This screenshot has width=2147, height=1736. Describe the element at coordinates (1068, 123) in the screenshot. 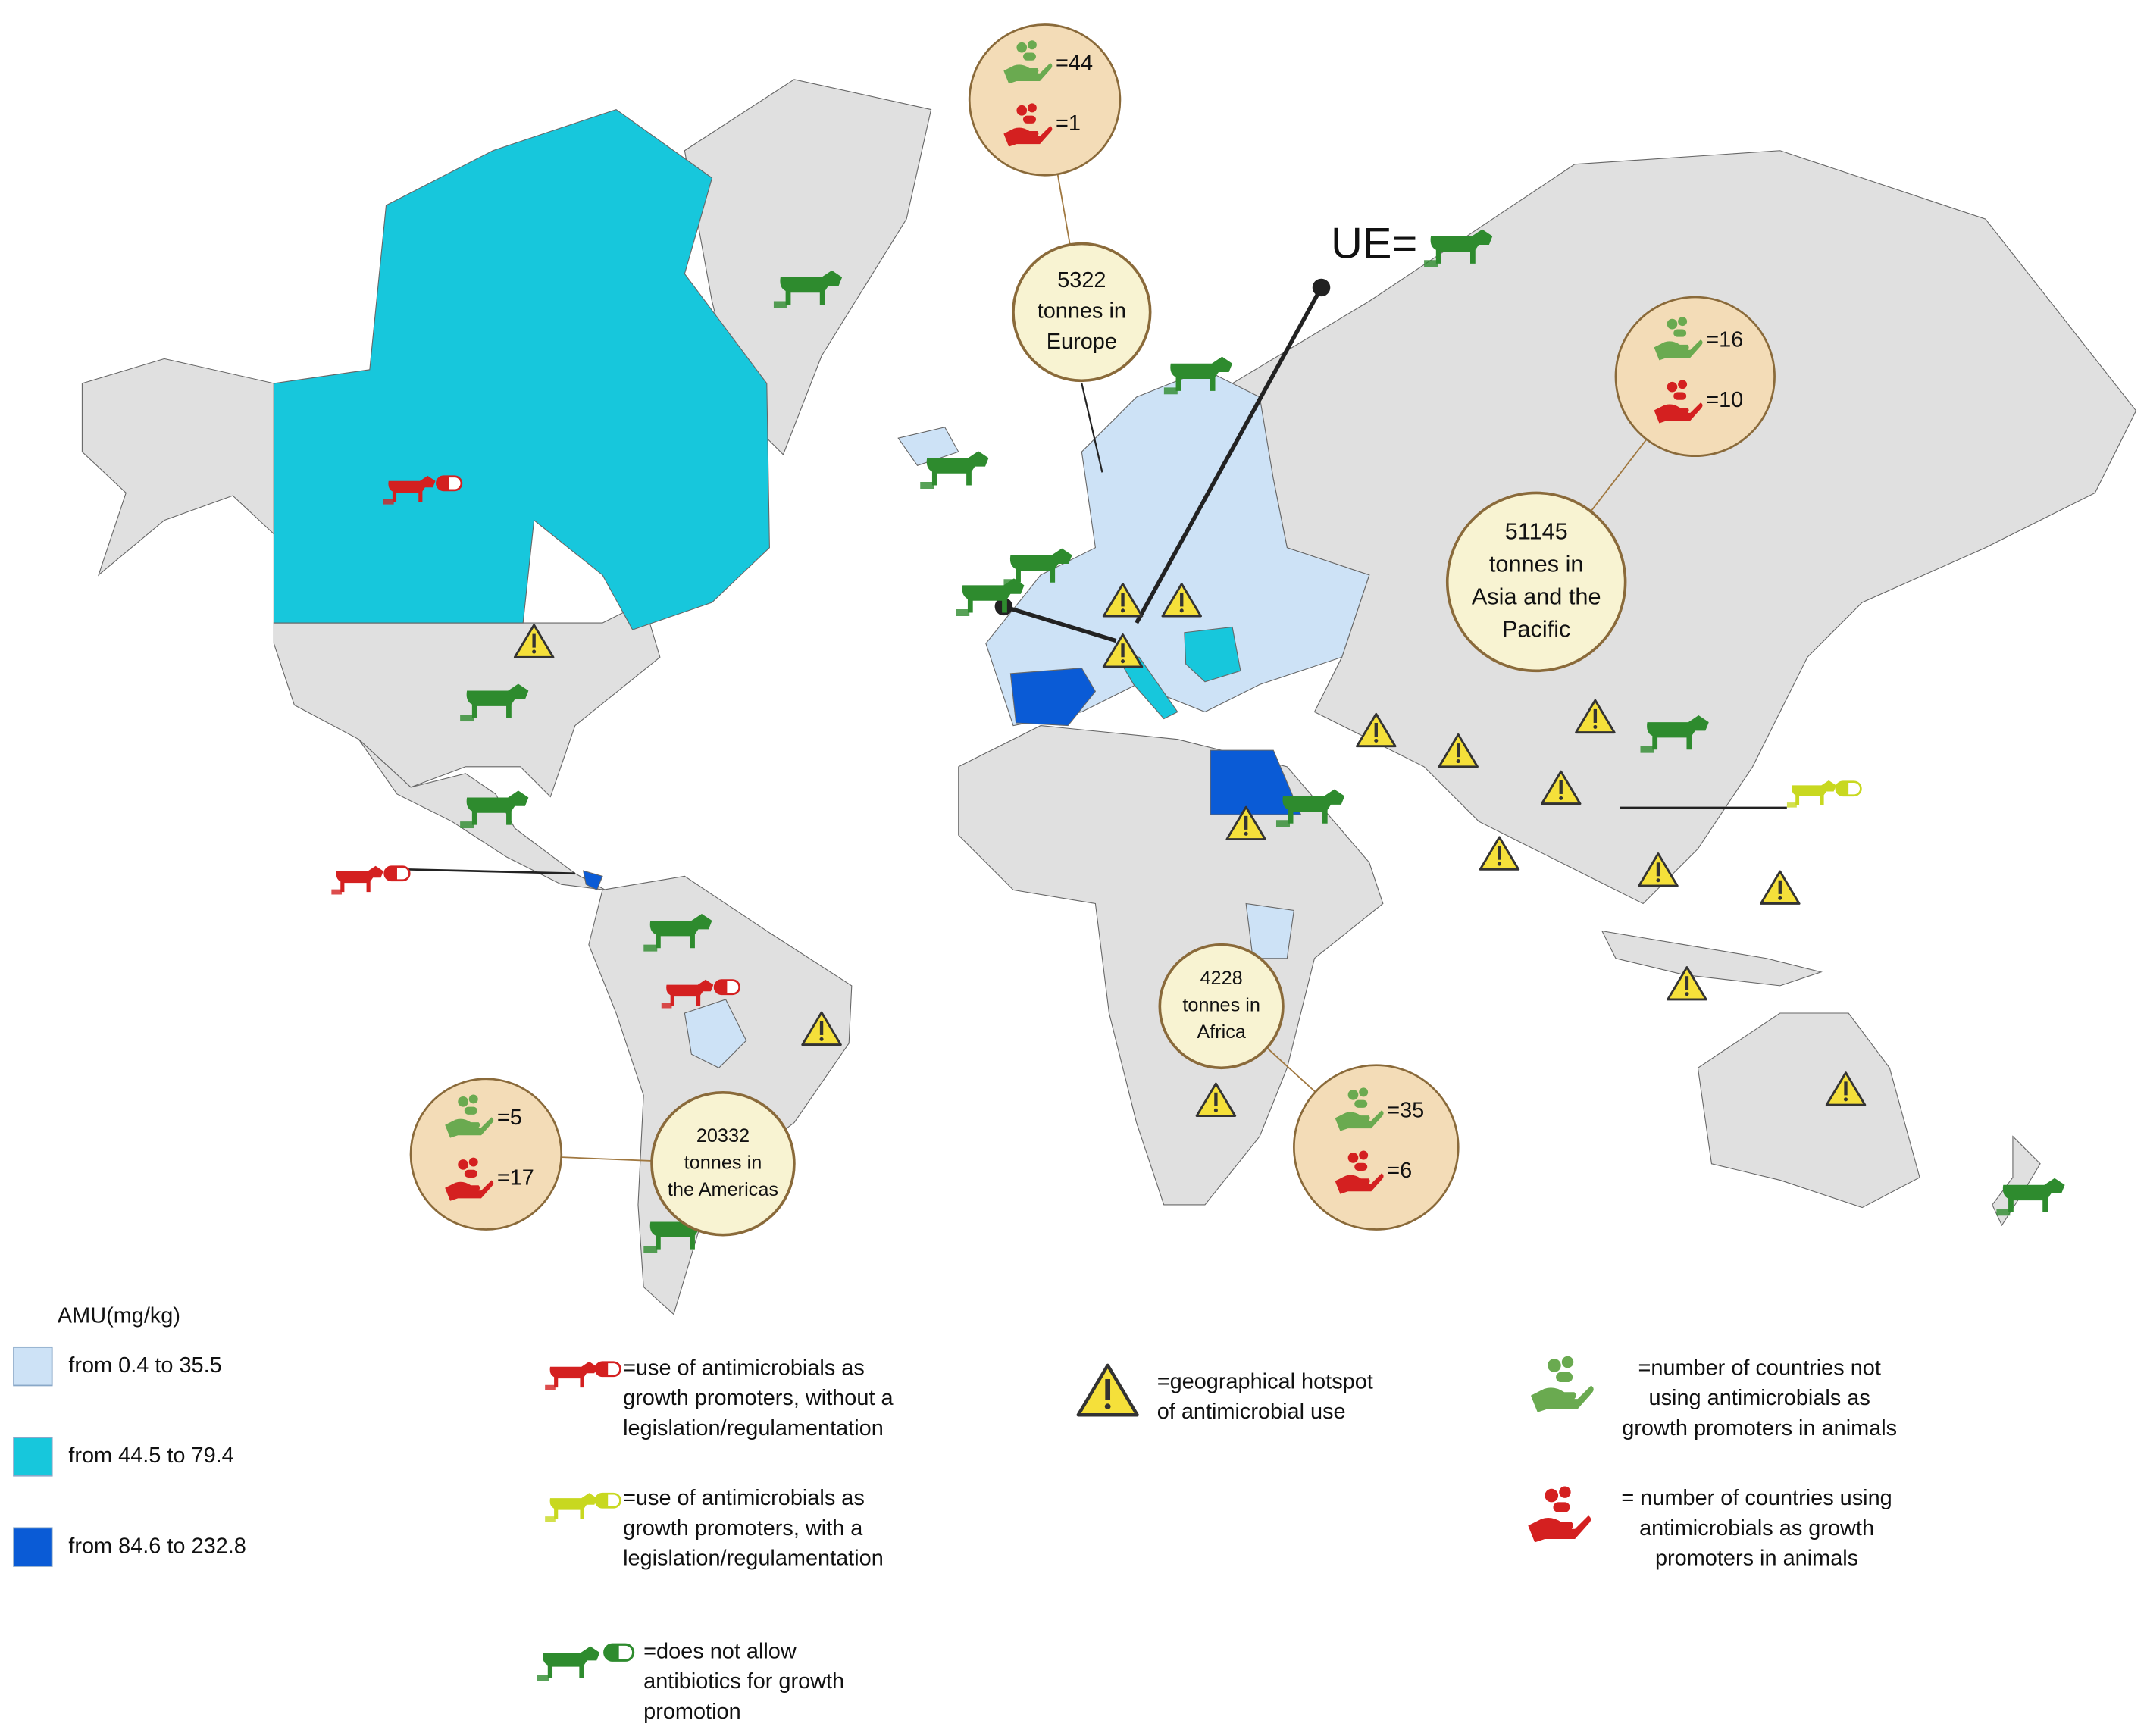

I see `using-count: =1` at that location.